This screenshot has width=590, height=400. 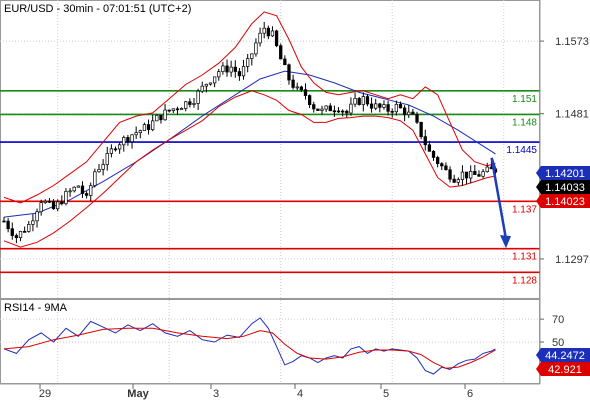 What do you see at coordinates (524, 122) in the screenshot?
I see `level-label: 1.148` at bounding box center [524, 122].